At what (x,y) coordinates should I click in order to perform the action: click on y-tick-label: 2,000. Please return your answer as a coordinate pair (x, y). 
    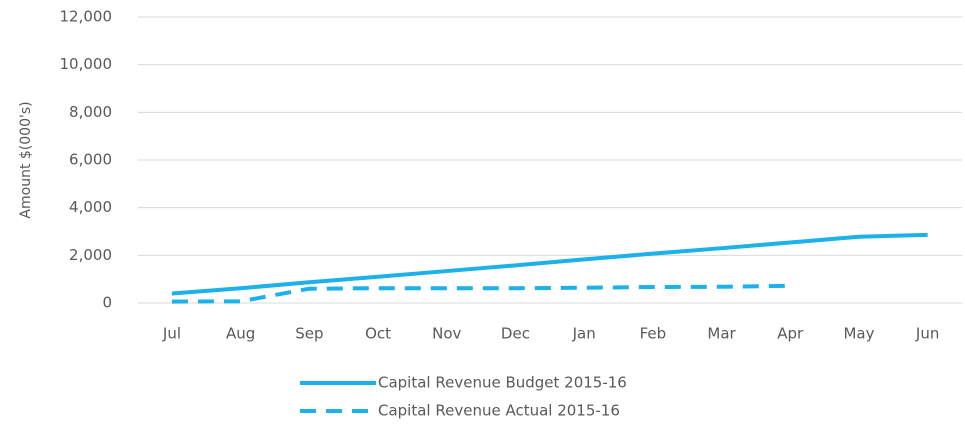
    Looking at the image, I should click on (90, 255).